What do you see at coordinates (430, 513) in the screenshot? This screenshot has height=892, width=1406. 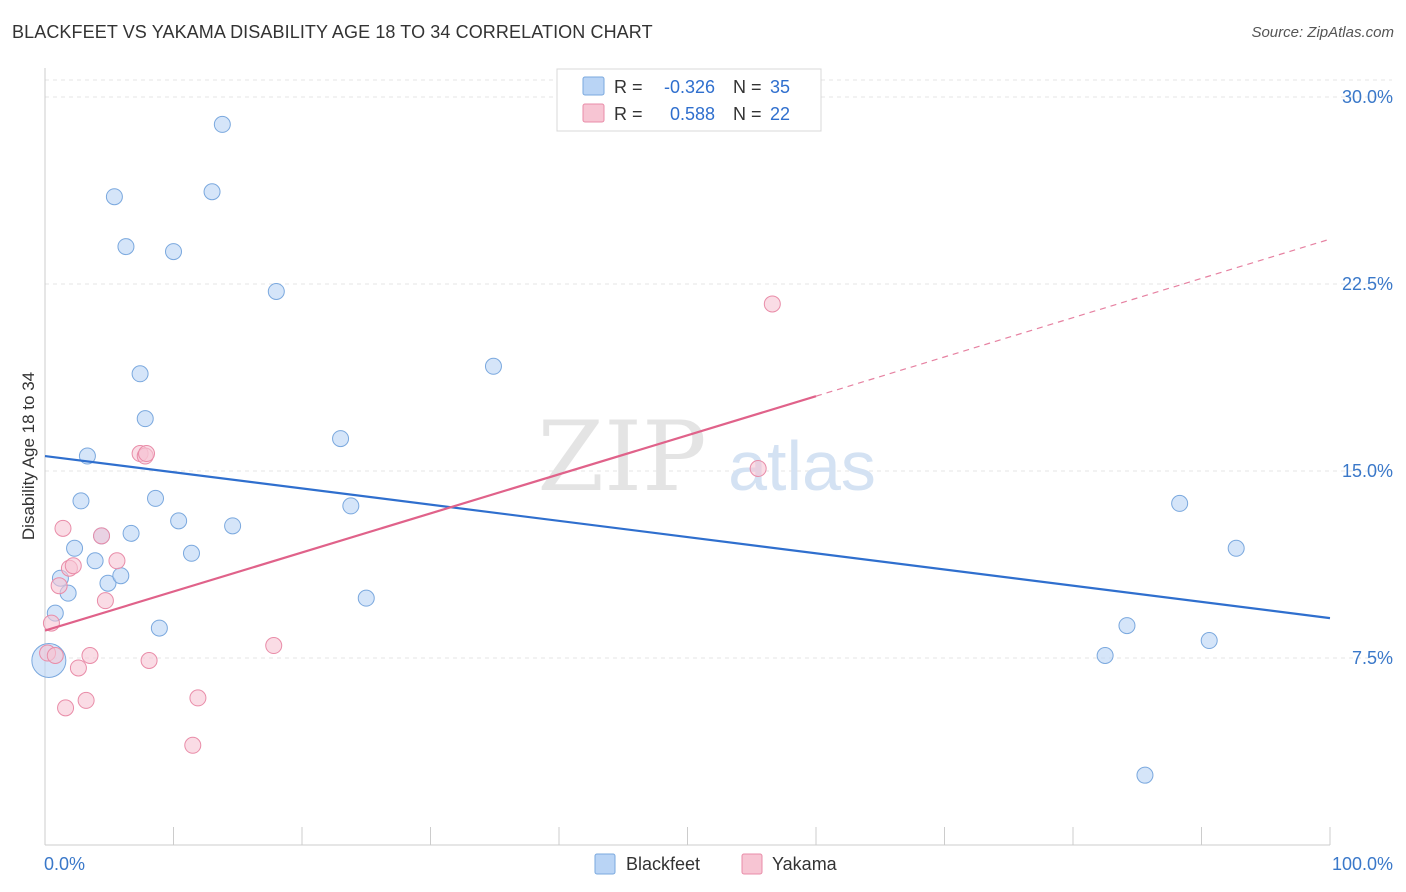 I see `yakama-trend-line` at bounding box center [430, 513].